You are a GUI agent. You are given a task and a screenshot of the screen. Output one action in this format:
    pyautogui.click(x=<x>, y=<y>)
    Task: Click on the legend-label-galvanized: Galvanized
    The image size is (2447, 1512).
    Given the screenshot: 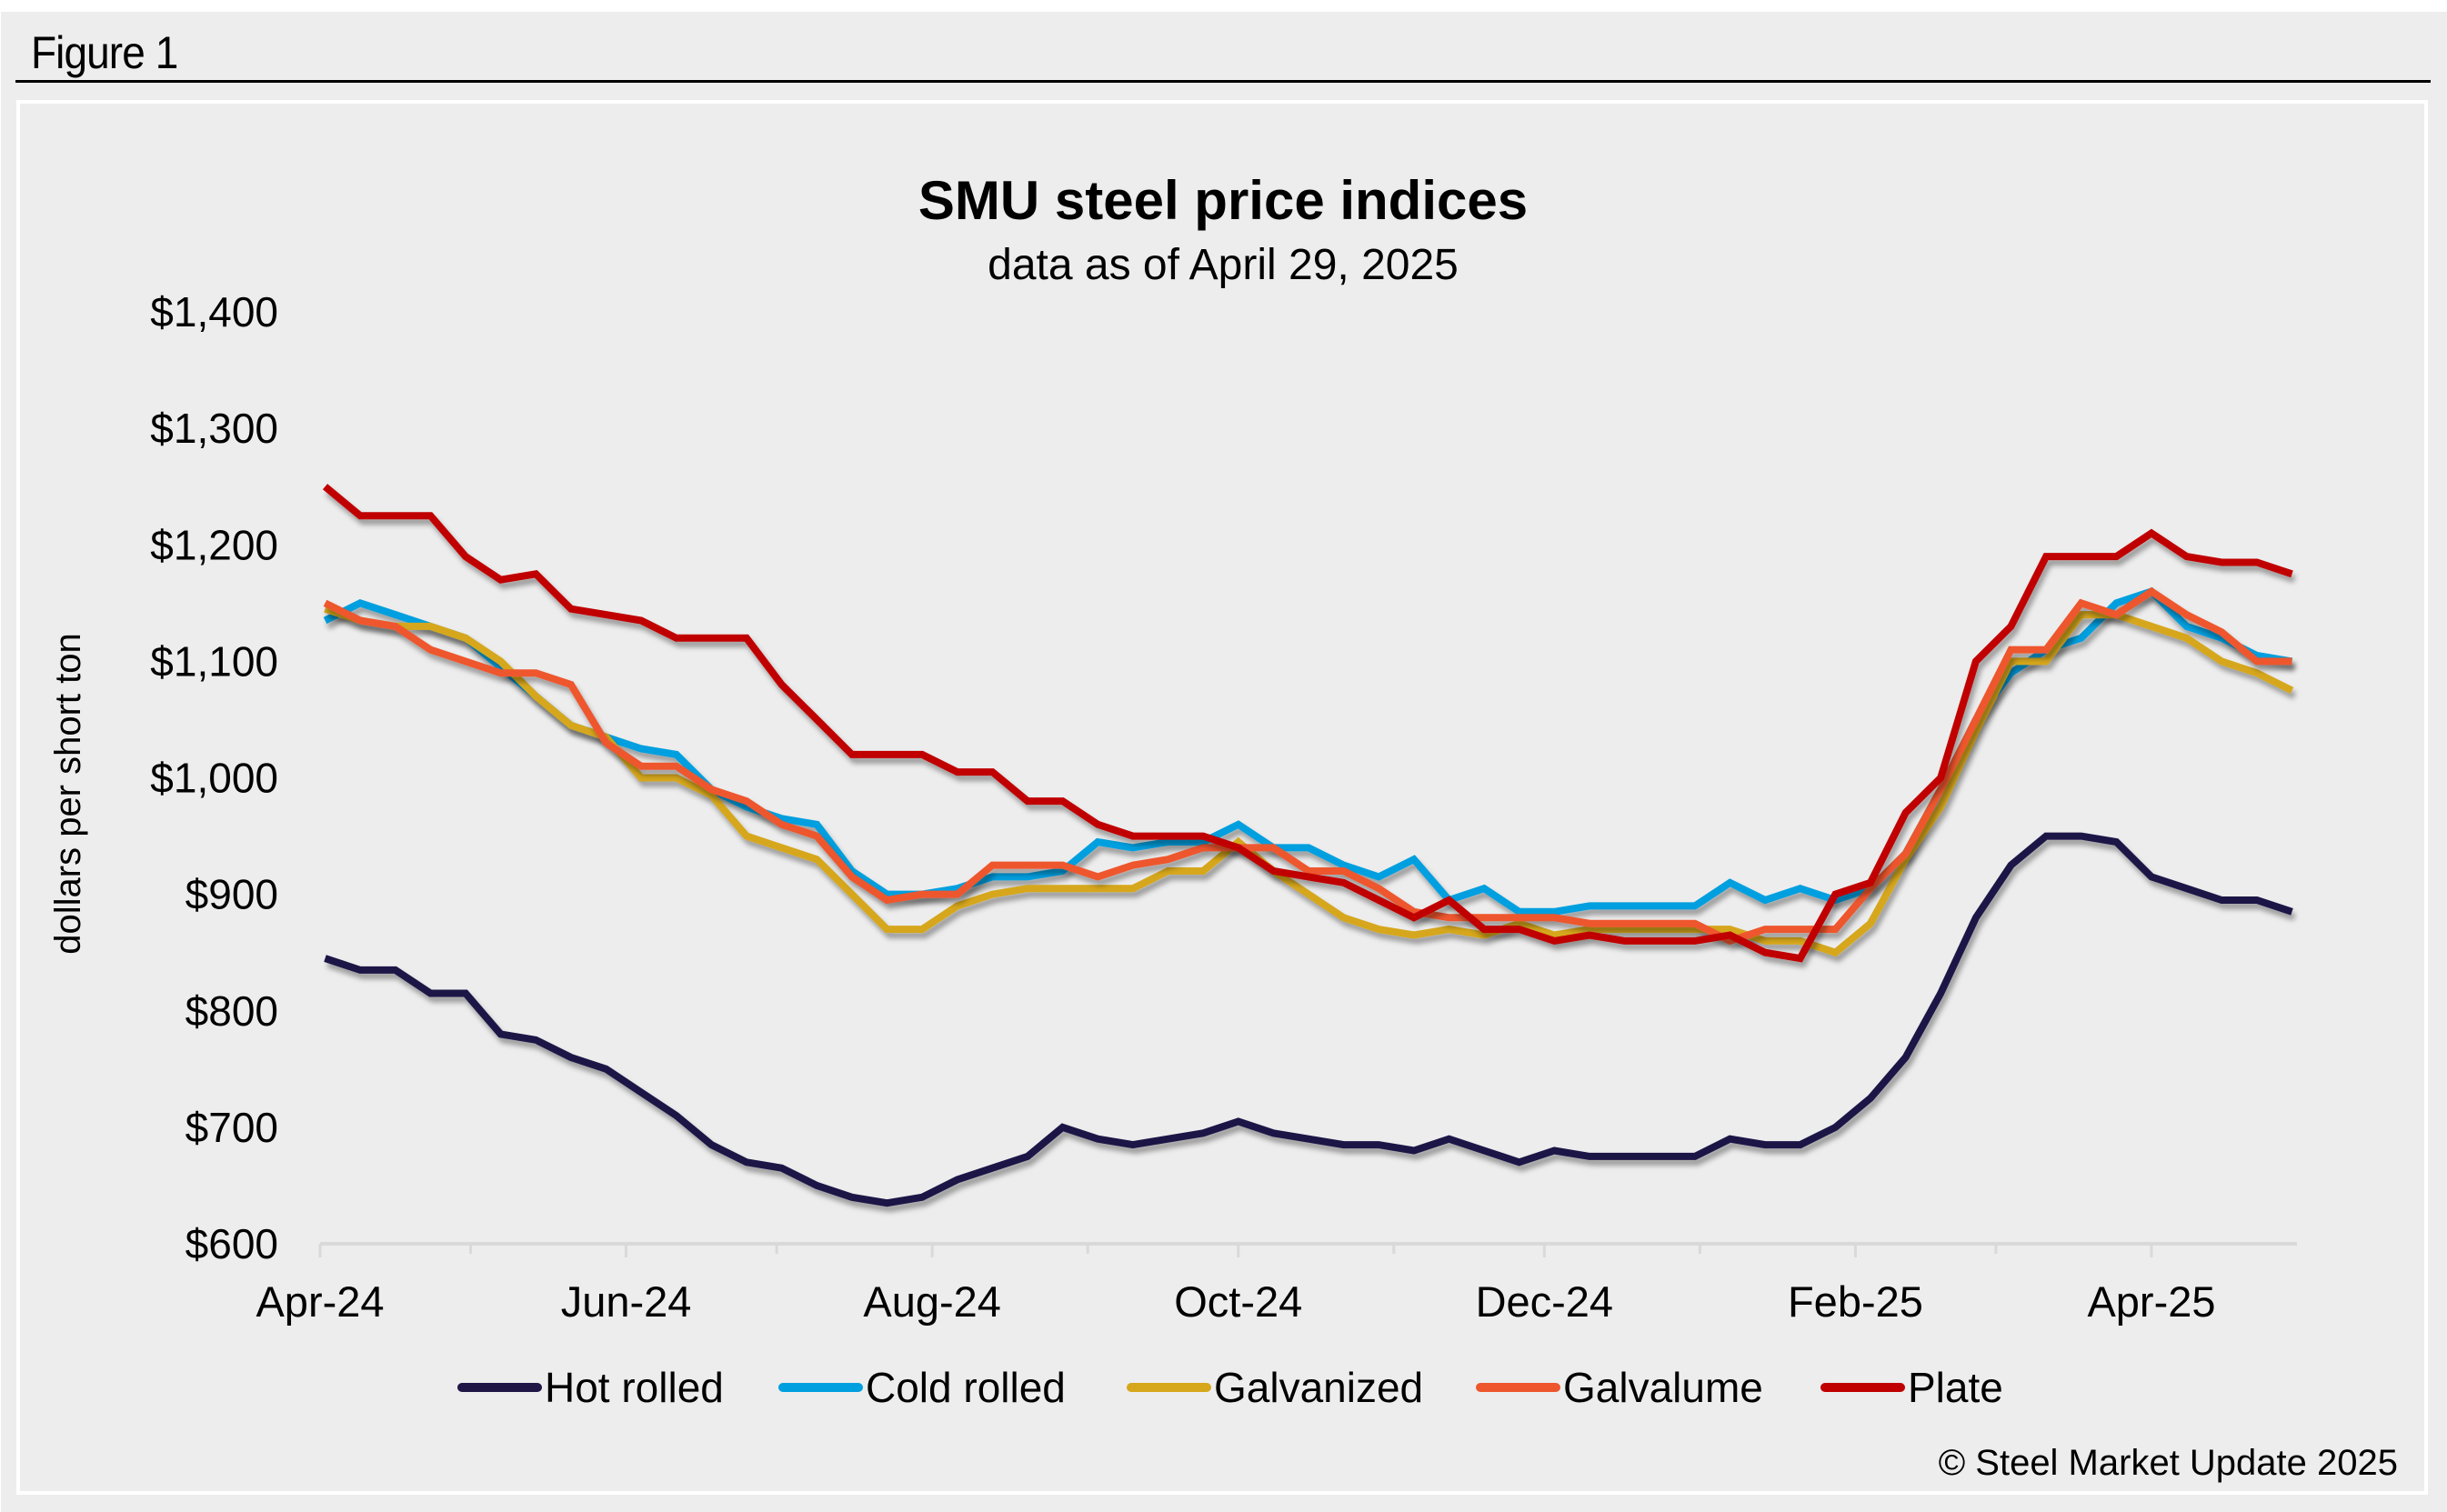 What is the action you would take?
    pyautogui.click(x=1318, y=1387)
    